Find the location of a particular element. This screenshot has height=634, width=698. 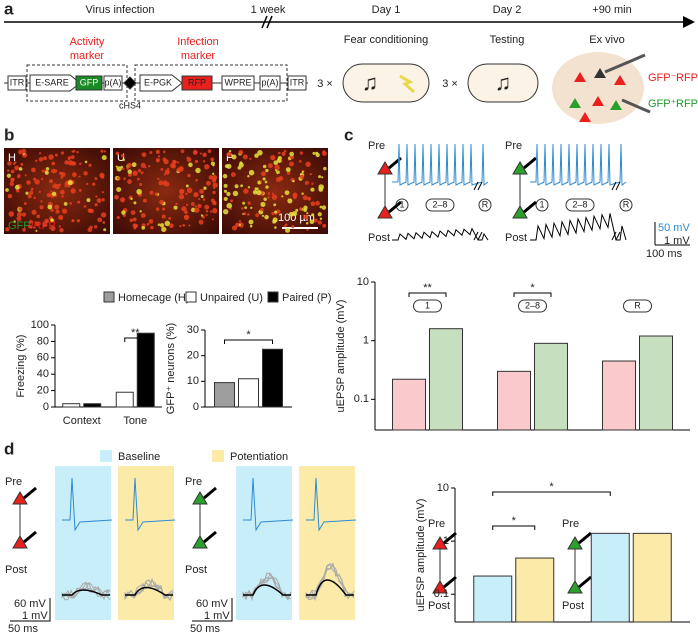

step-label: Testing is located at coordinates (507, 40).